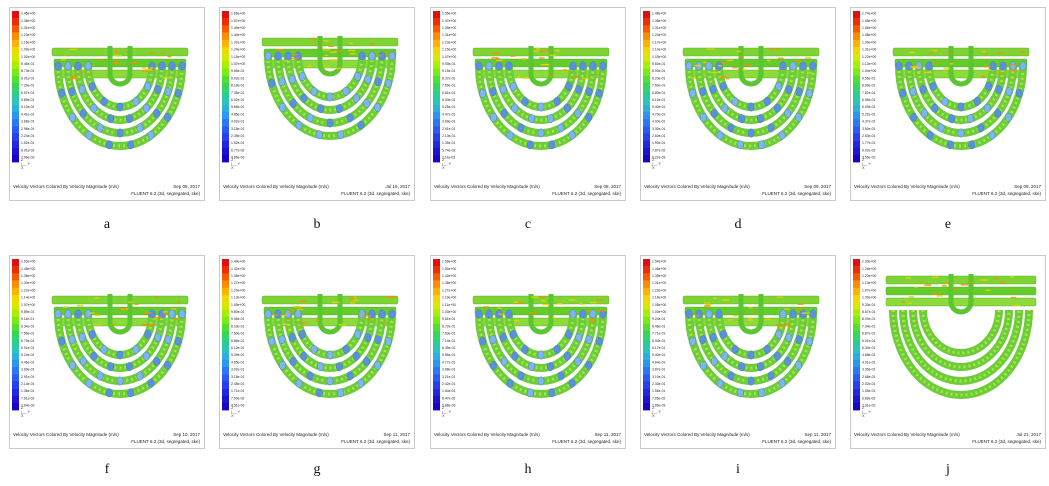 Image resolution: width=1049 pixels, height=486 pixels. What do you see at coordinates (659, 21) in the screenshot?
I see `colorbar-tick-label: 1.38e+00` at bounding box center [659, 21].